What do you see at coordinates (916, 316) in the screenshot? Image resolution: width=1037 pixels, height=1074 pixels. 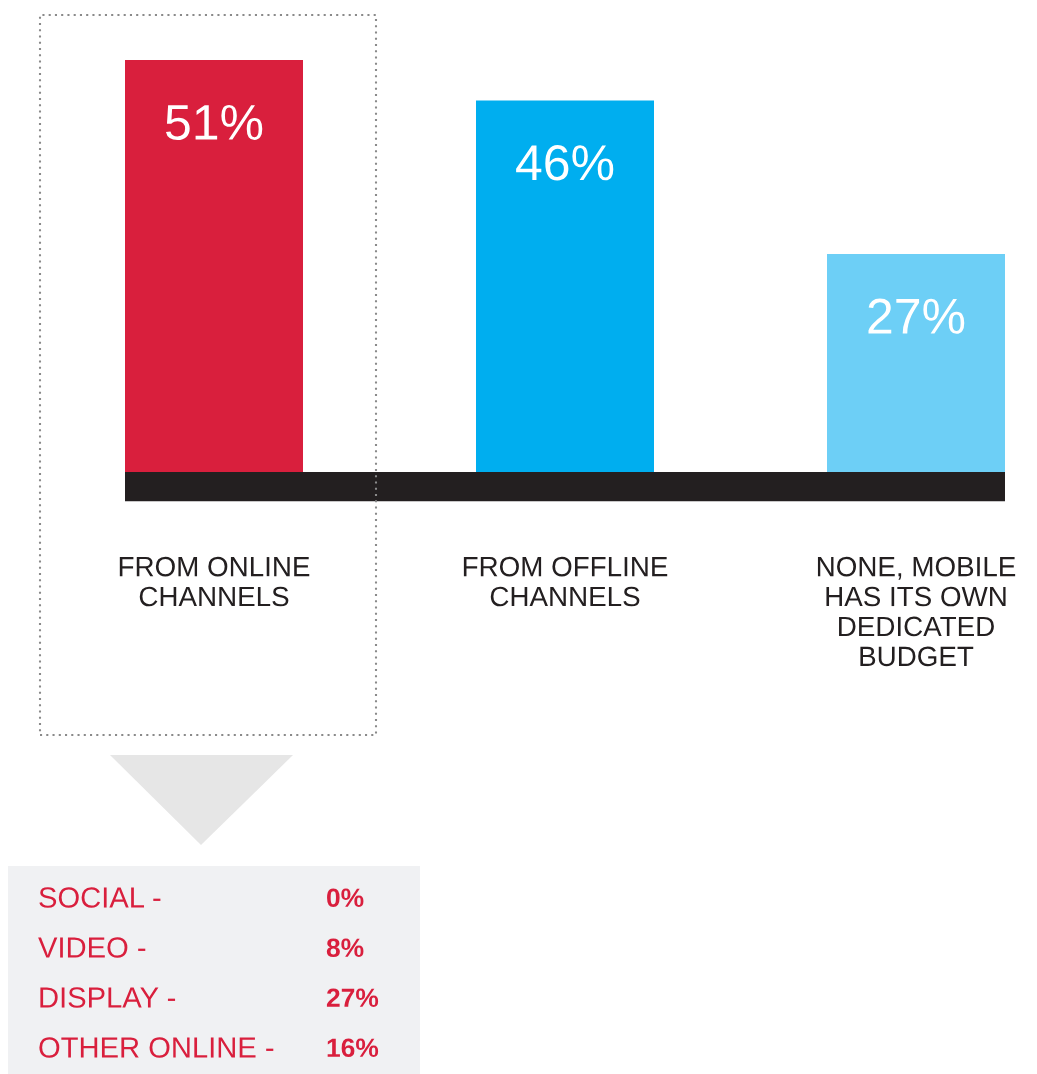 I see `data-label: 27%` at bounding box center [916, 316].